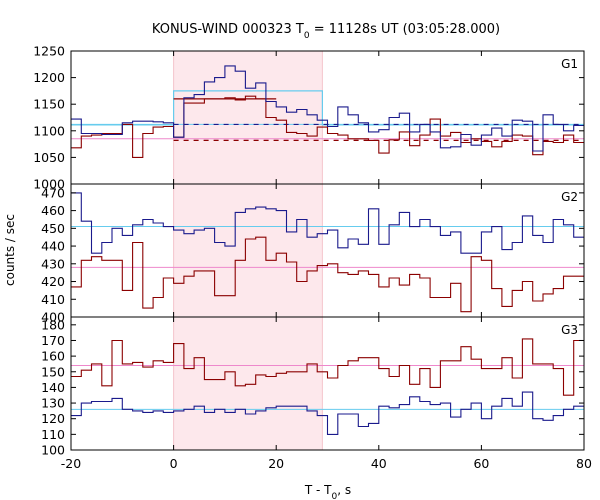  What do you see at coordinates (276, 463) in the screenshot?
I see `x-tick-label: 20` at bounding box center [276, 463].